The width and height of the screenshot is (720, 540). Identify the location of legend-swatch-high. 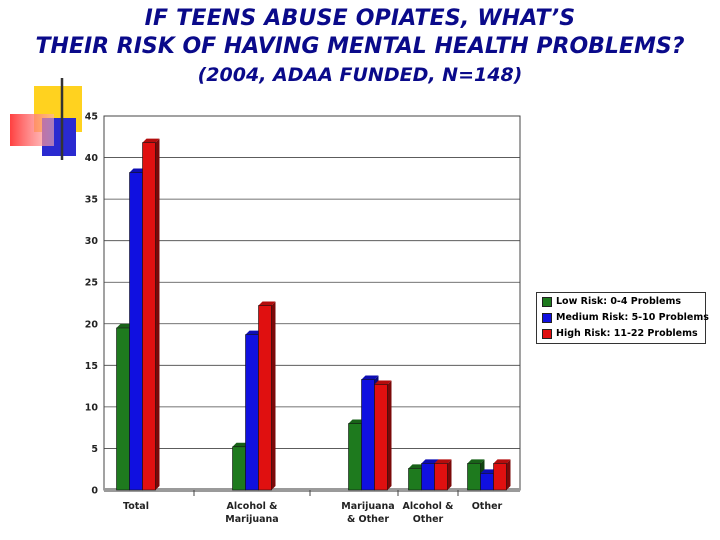
(547, 333).